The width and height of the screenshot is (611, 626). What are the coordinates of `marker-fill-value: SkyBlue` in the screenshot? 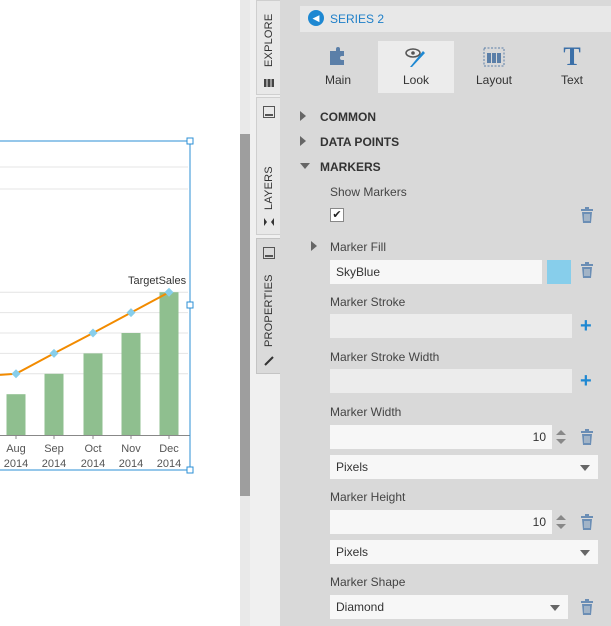 It's located at (358, 272).